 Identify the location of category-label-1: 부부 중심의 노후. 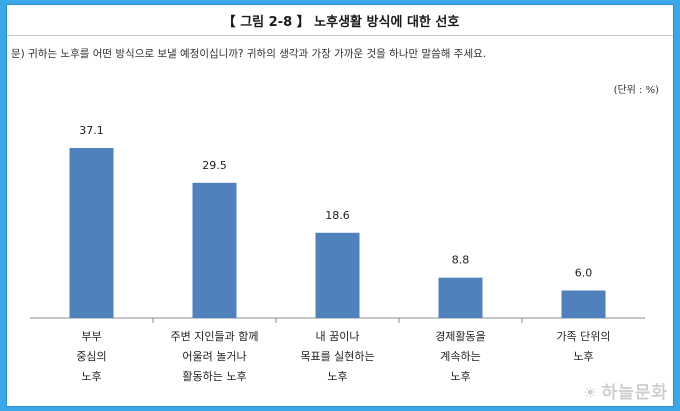
(91, 356).